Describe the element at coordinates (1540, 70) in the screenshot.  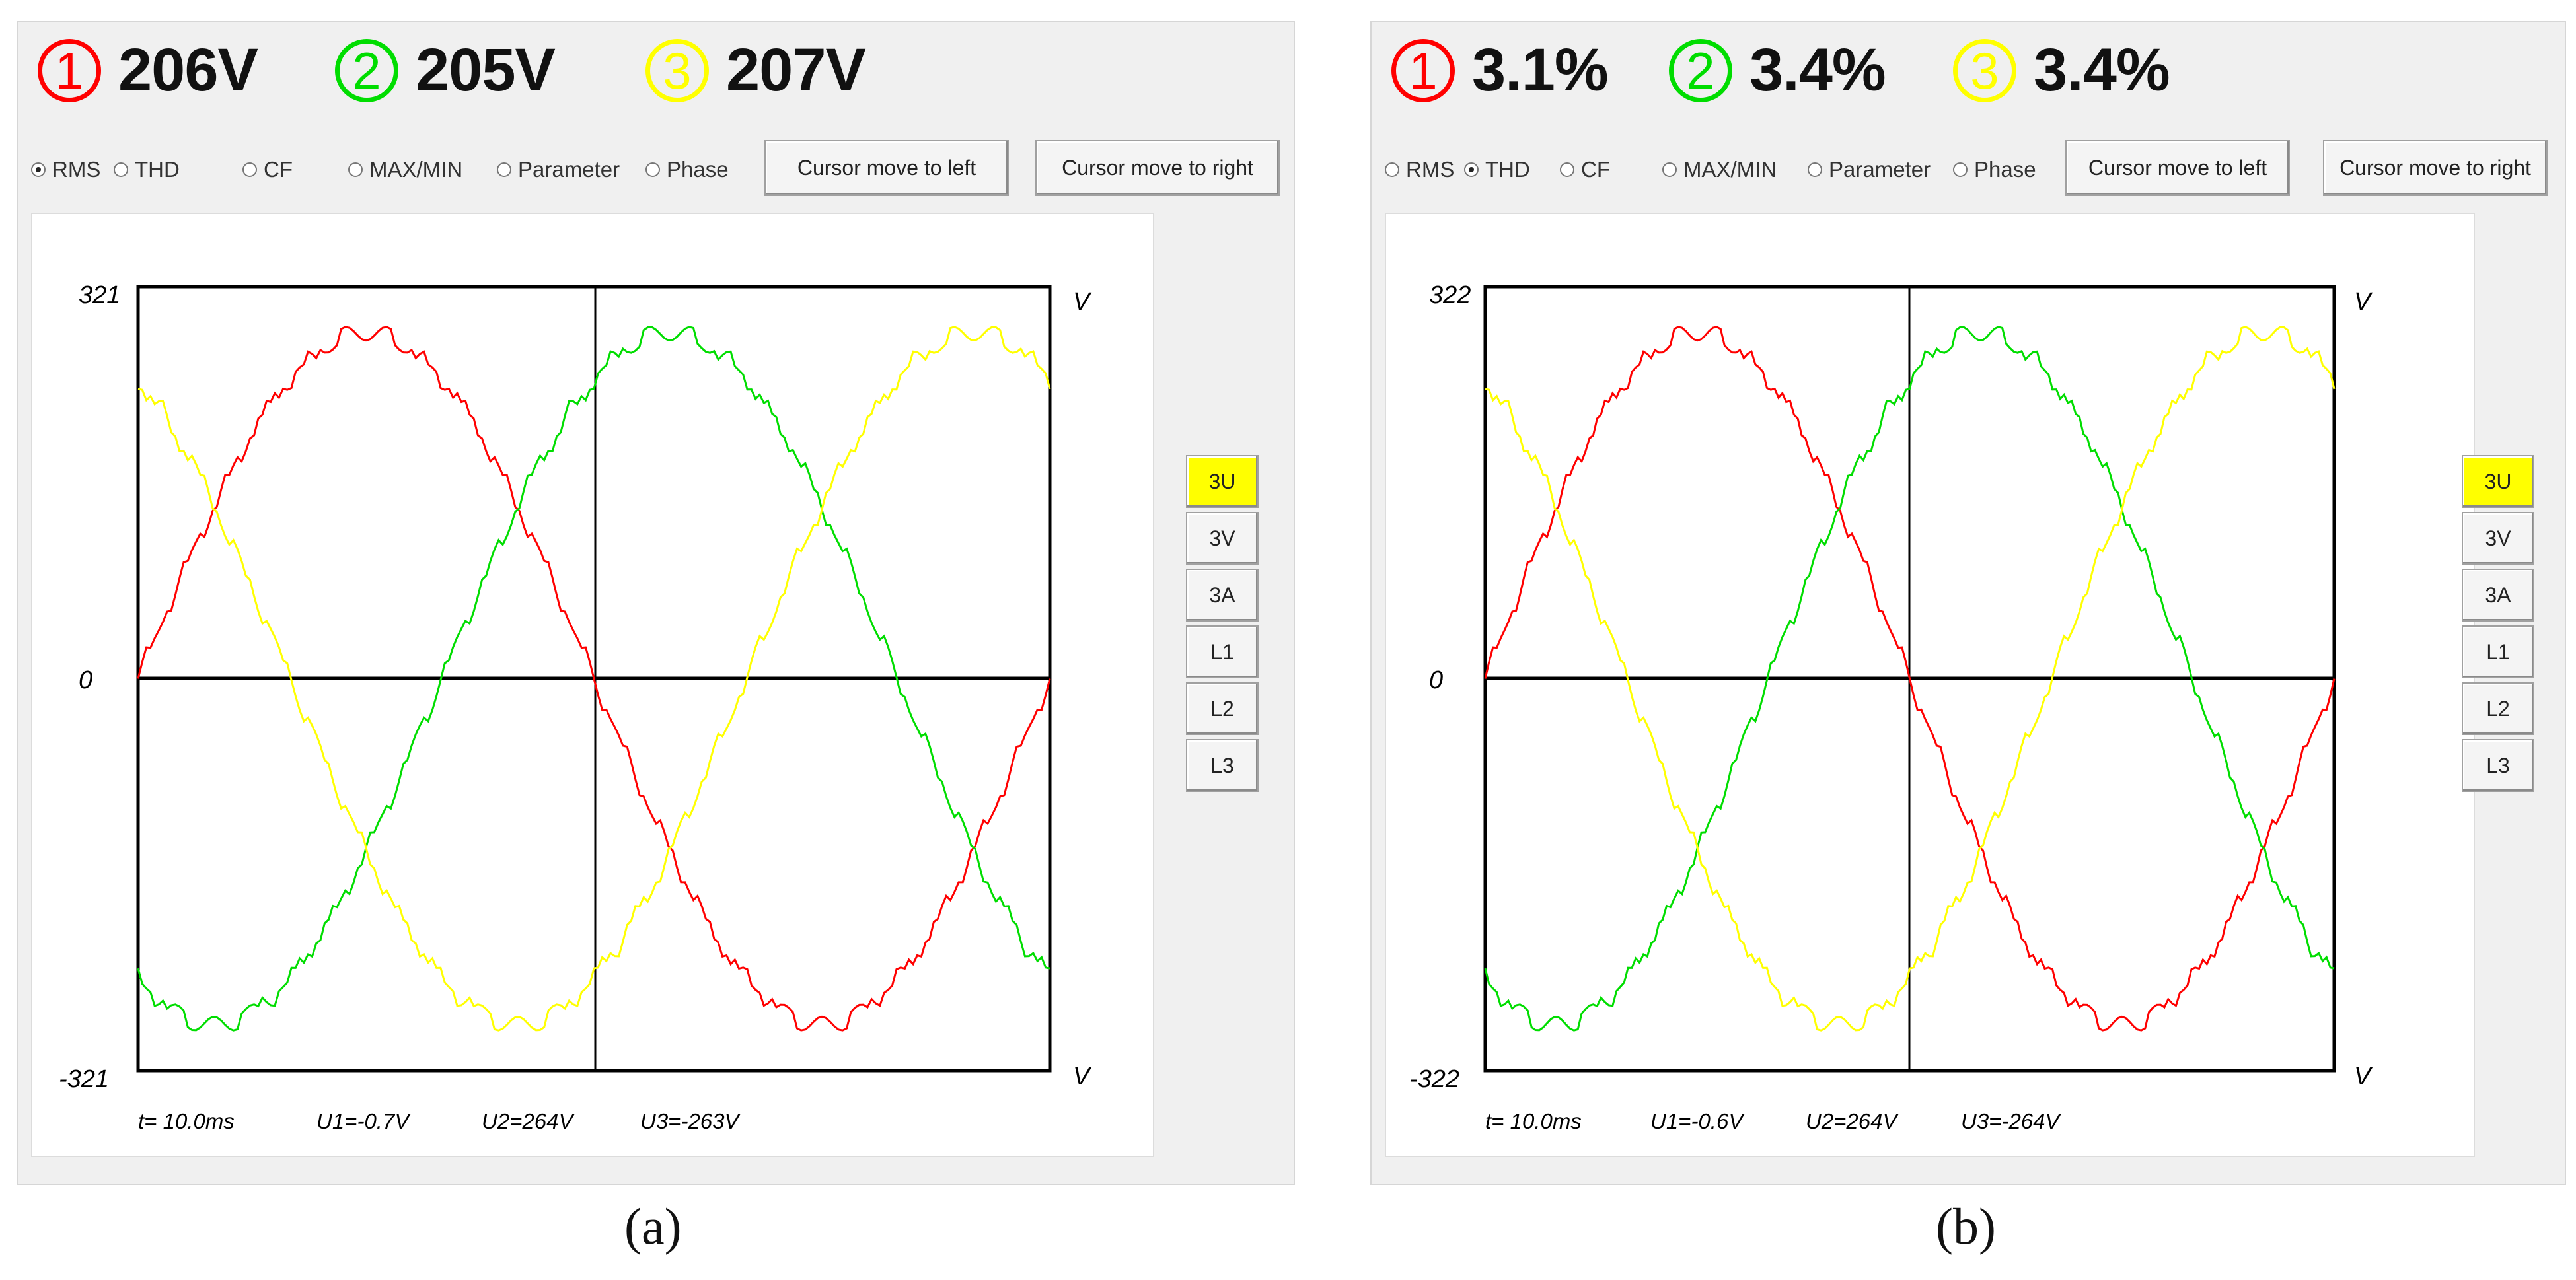
I see `phase-1-value: 3.1%` at that location.